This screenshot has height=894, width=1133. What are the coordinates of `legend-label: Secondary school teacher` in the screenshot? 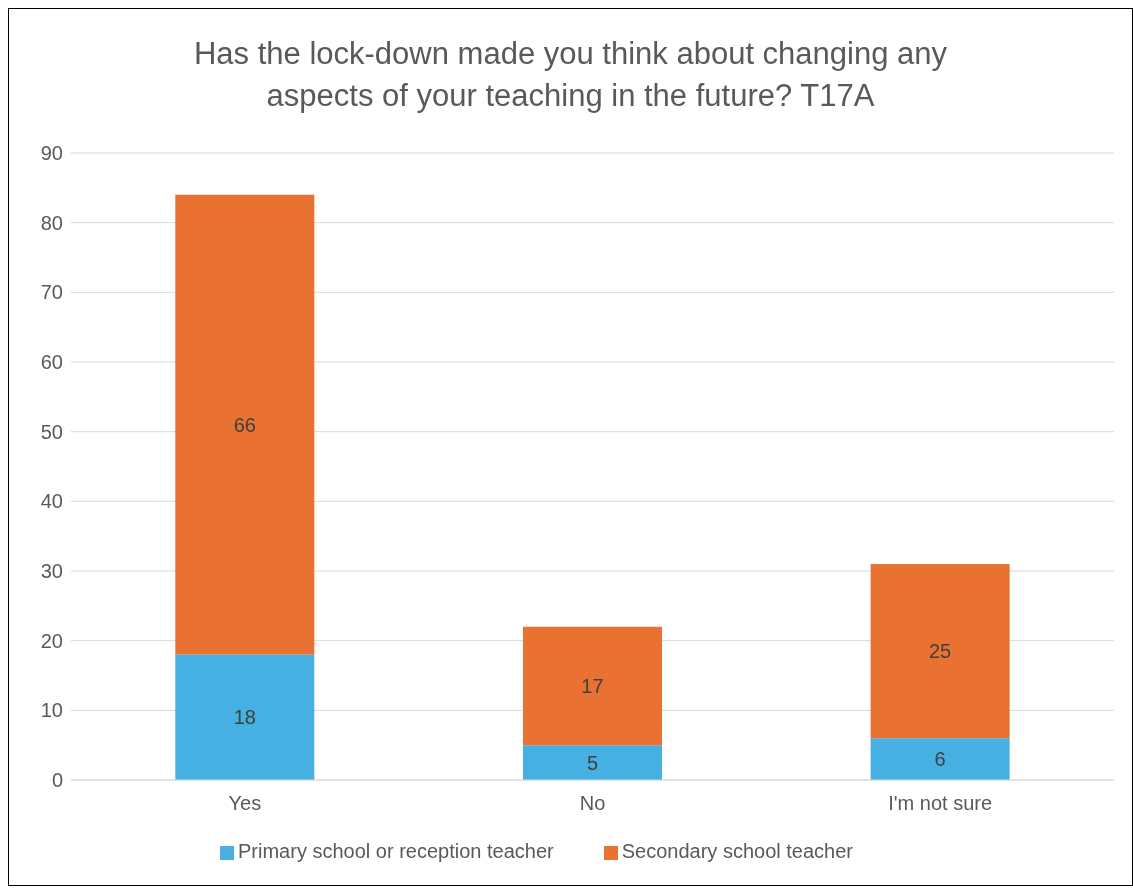 It's located at (737, 851).